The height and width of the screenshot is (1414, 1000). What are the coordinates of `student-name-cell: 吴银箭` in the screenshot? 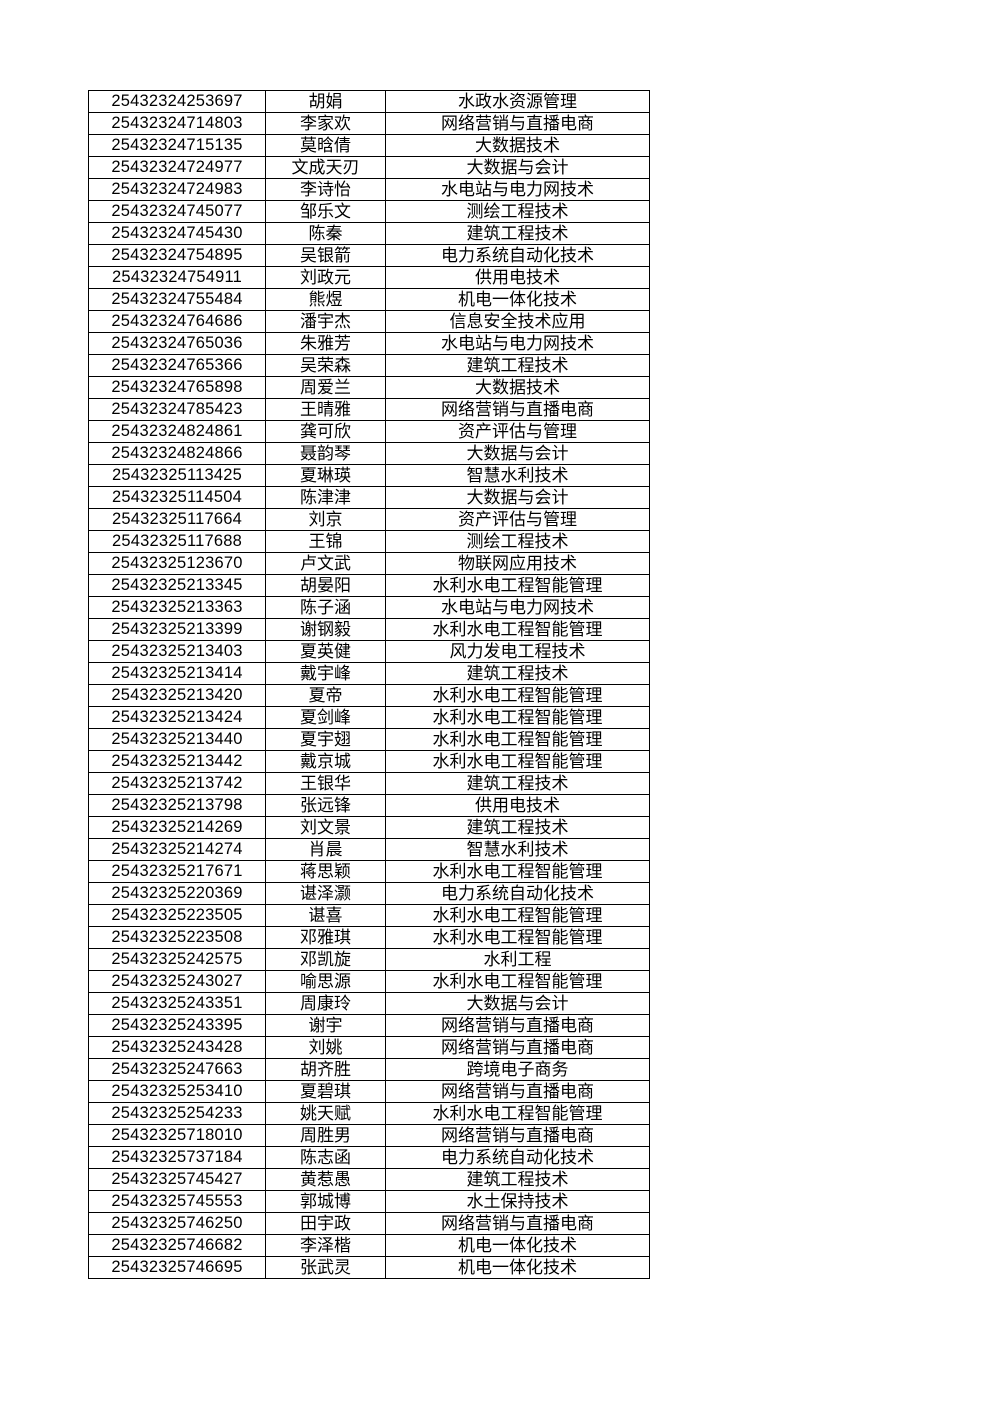 It's located at (325, 255).